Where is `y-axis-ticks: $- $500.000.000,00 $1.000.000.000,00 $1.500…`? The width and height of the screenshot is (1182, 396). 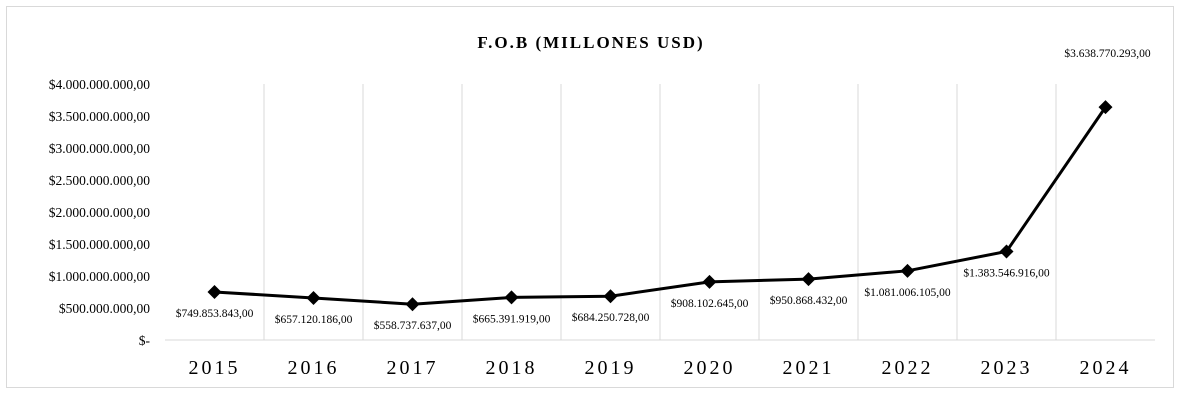
y-axis-ticks: $- $500.000.000,00 $1.000.000.000,00 $1.500… is located at coordinates (100, 212).